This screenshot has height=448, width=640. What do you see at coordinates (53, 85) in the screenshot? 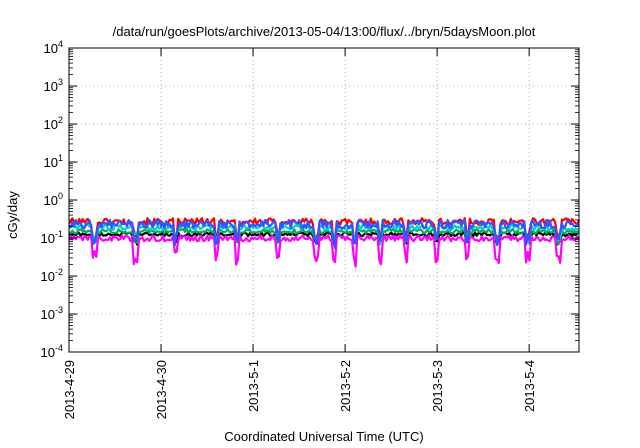
I see `y-tick-label: 10³` at bounding box center [53, 85].